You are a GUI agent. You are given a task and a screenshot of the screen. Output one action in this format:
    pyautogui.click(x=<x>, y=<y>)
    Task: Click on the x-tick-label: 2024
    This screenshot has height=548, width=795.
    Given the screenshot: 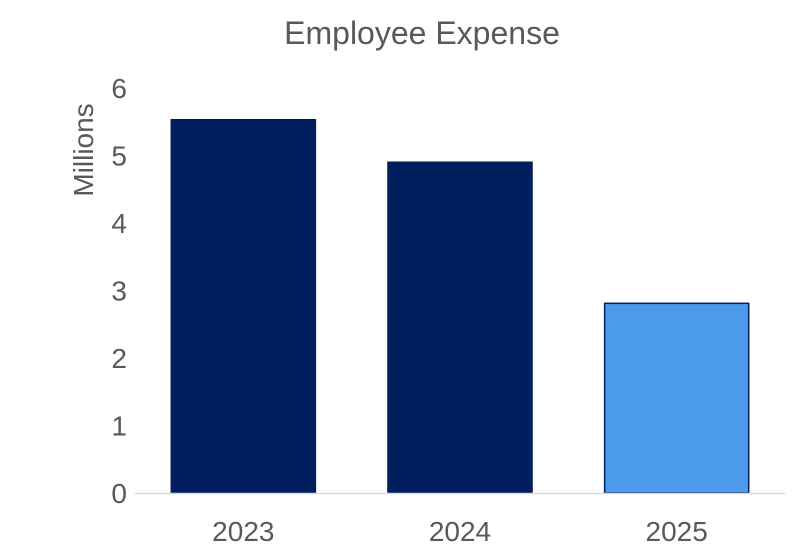 What is the action you would take?
    pyautogui.click(x=460, y=531)
    